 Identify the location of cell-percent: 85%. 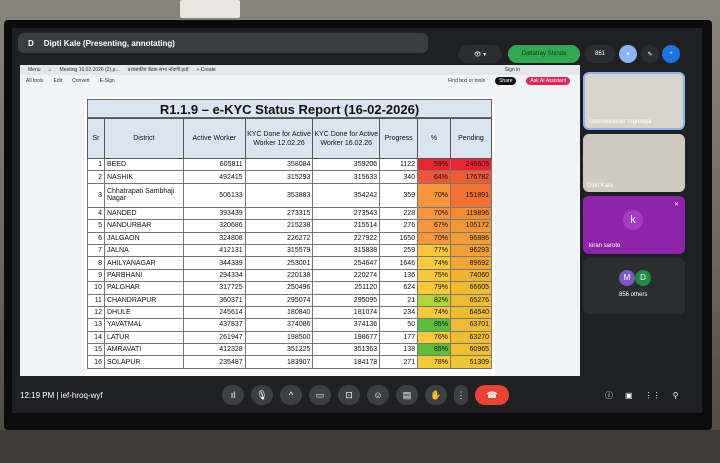
(434, 350).